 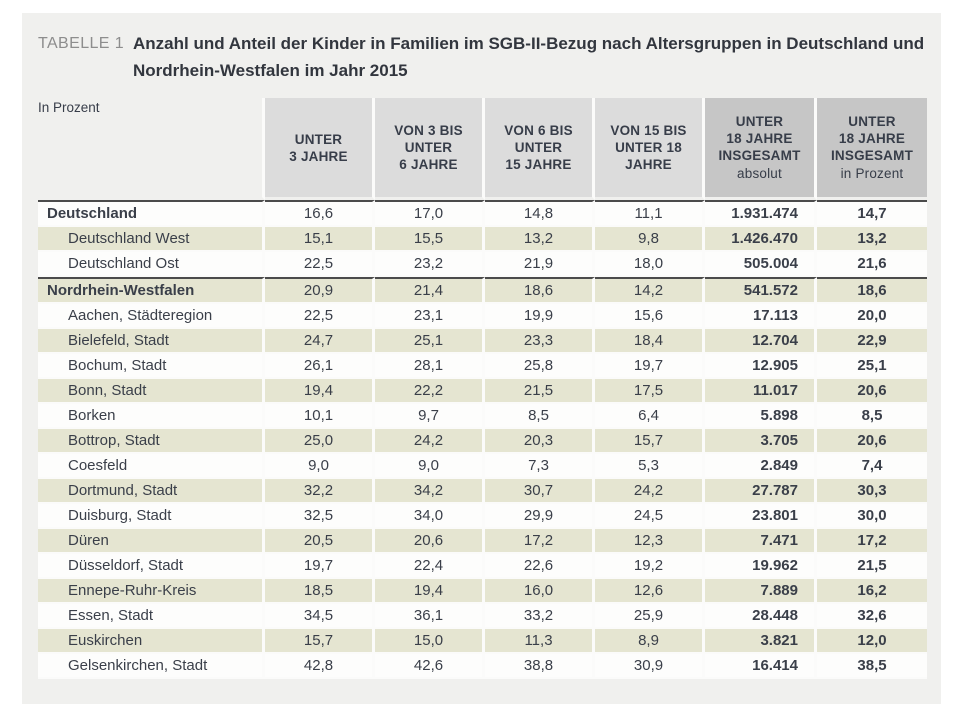 What do you see at coordinates (650, 264) in the screenshot?
I see `table-cell: 18,0` at bounding box center [650, 264].